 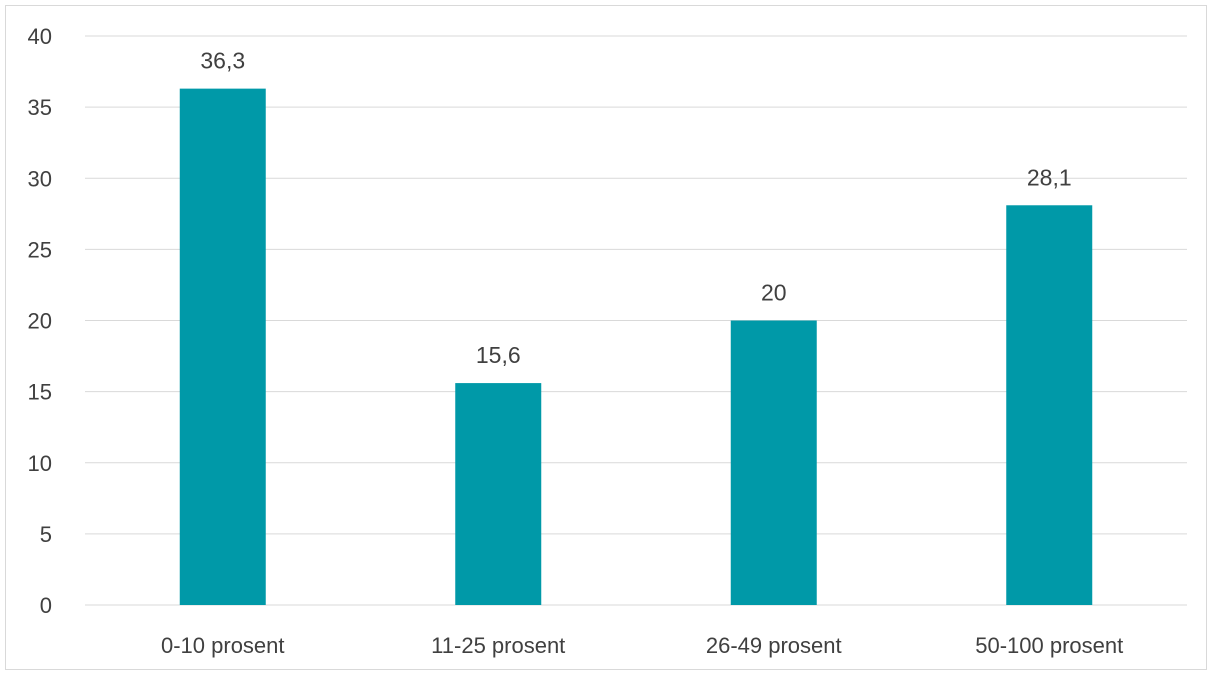 I want to click on y-tick-label: 40, so click(x=40, y=36).